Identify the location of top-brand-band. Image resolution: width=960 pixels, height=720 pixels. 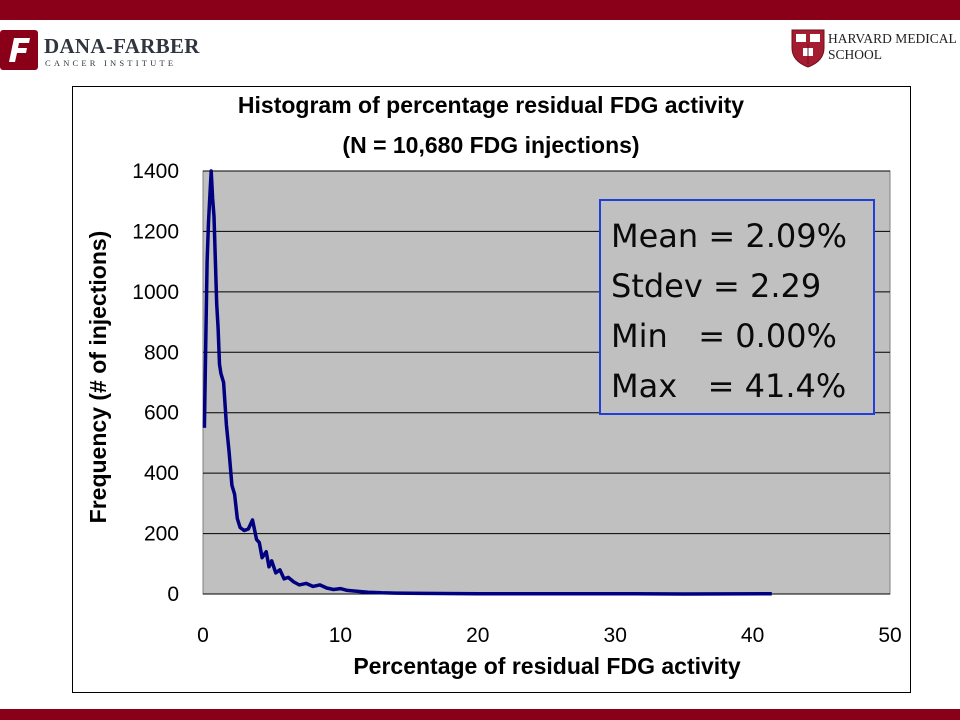
(480, 10).